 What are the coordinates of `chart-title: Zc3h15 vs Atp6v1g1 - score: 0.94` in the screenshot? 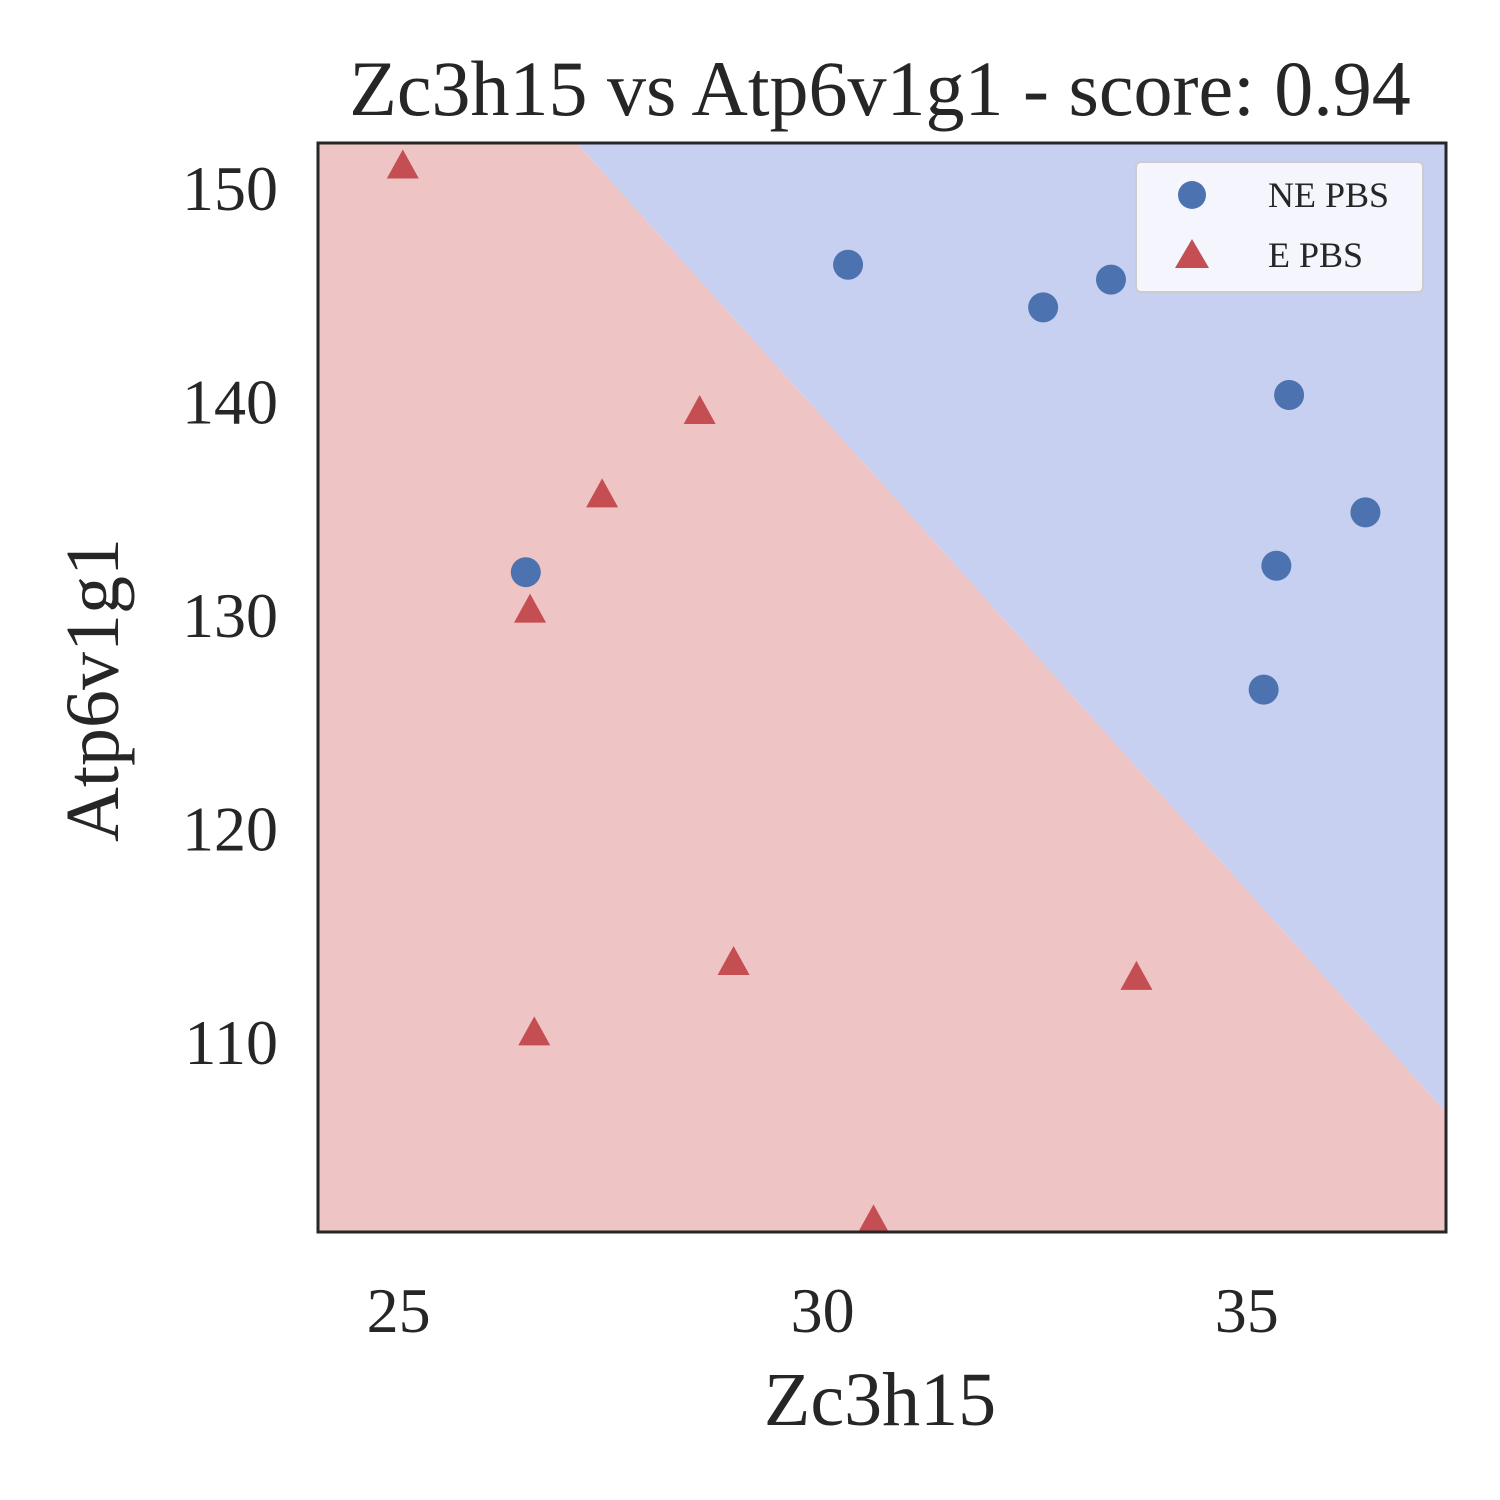 It's located at (880, 88).